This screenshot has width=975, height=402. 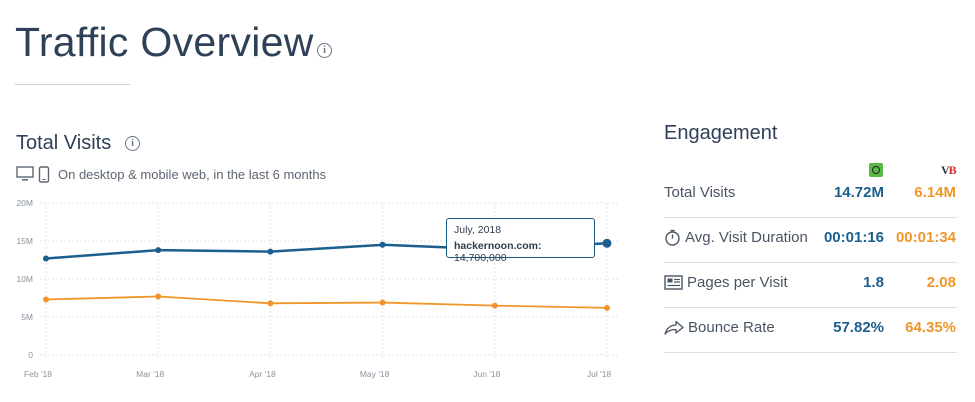 I want to click on pages-icon, so click(x=673, y=282).